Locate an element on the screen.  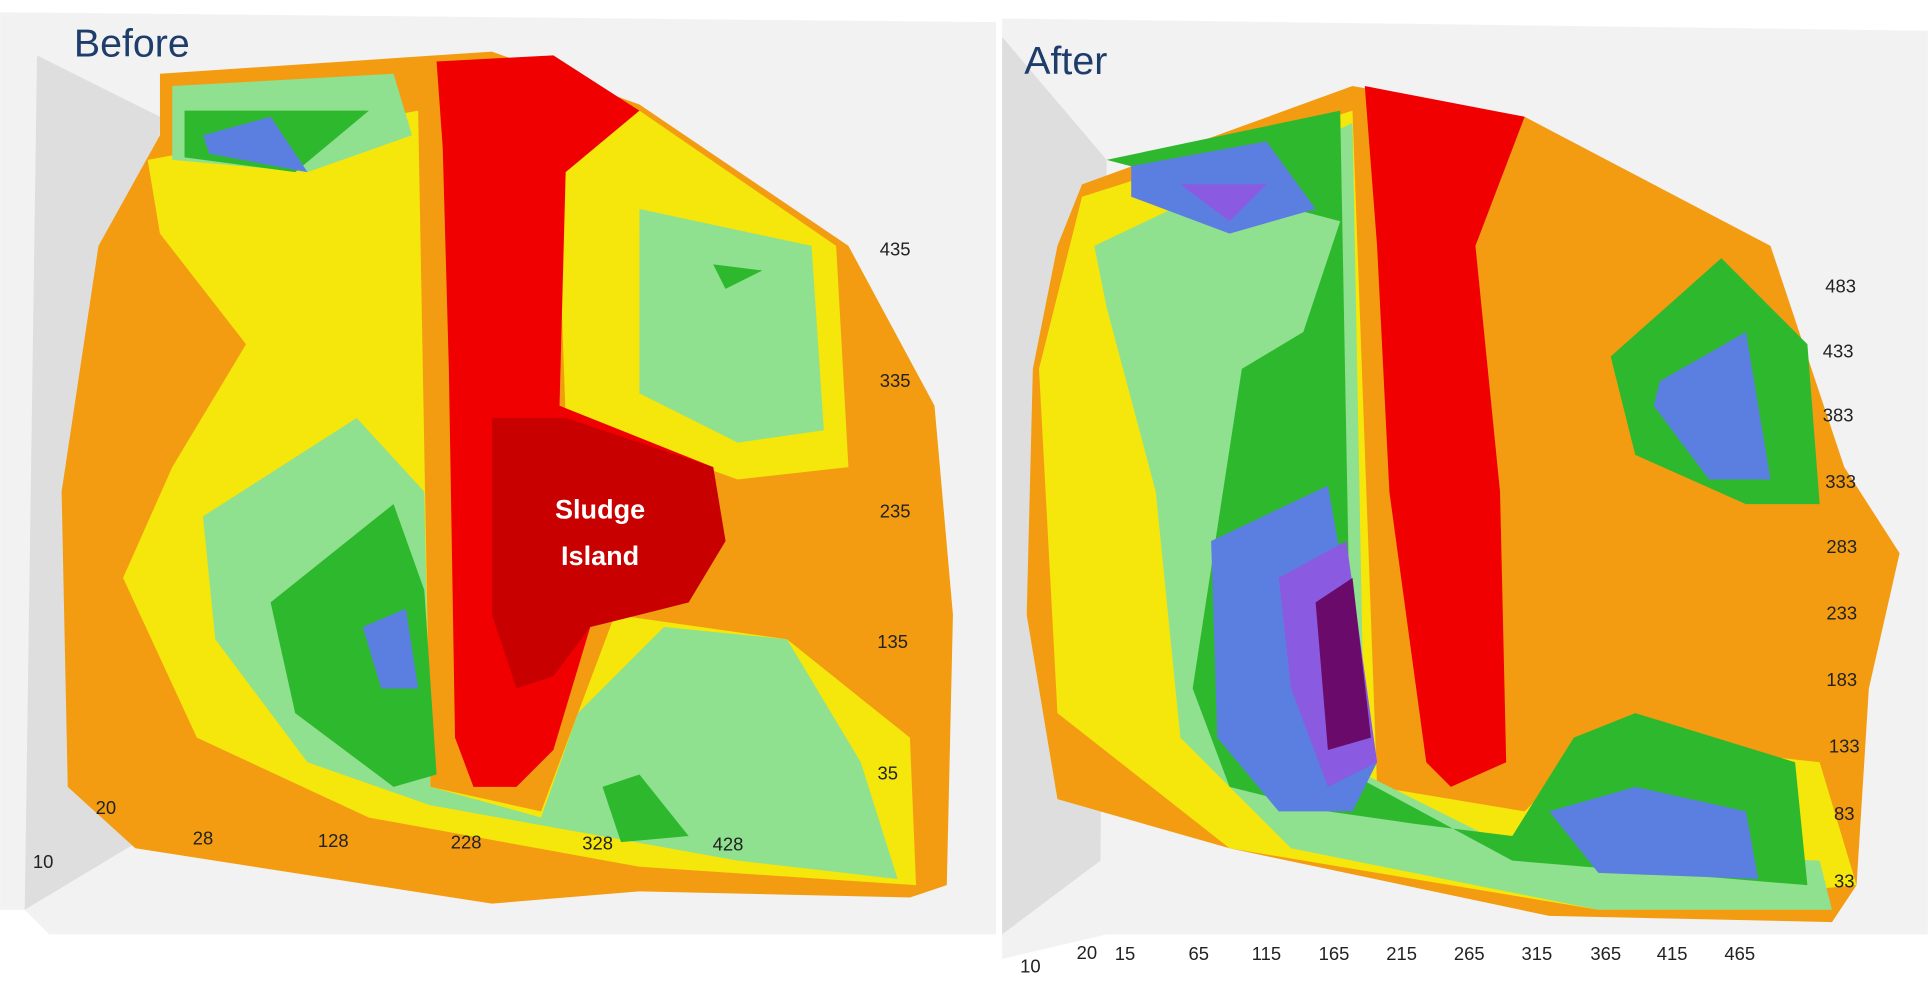
right-tick-label: 435 is located at coordinates (895, 249).